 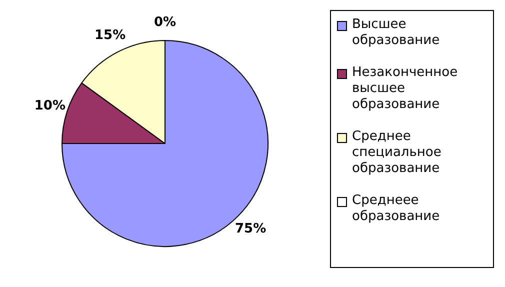 I want to click on legend-label: Высшее образование, so click(x=396, y=33).